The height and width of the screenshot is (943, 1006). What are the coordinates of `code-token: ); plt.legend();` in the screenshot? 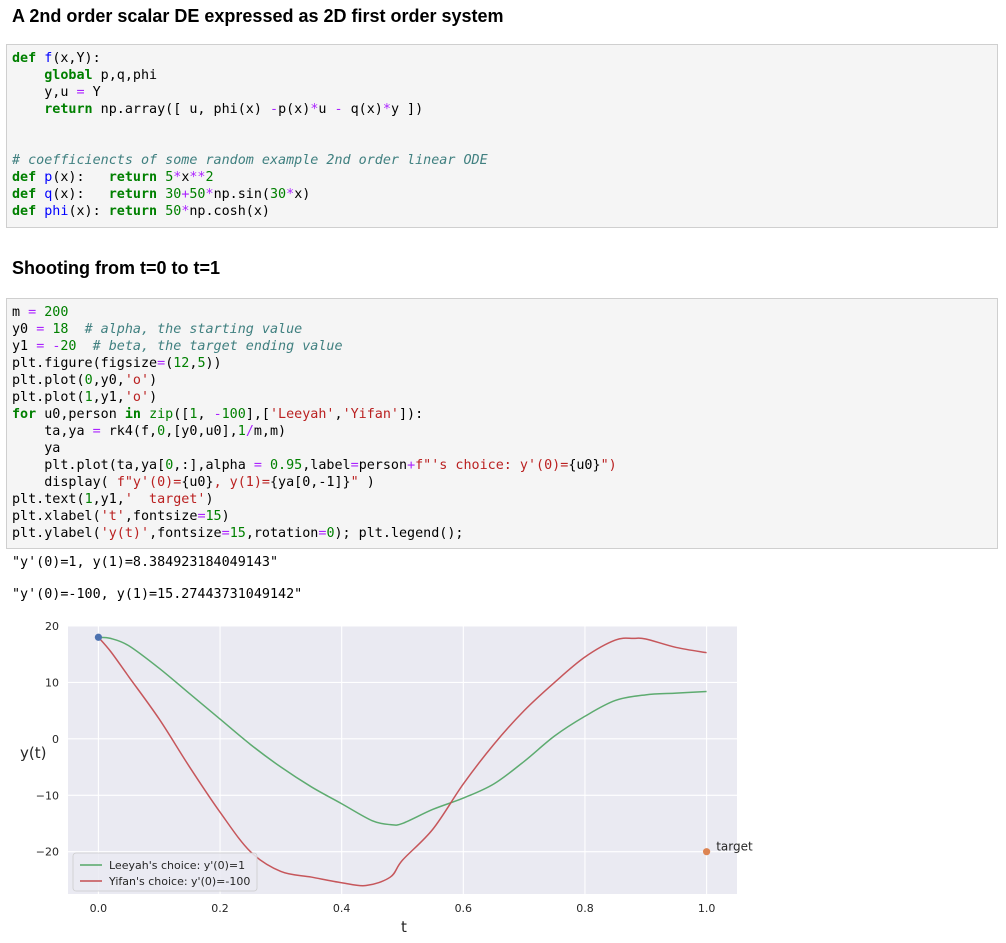 It's located at (399, 533).